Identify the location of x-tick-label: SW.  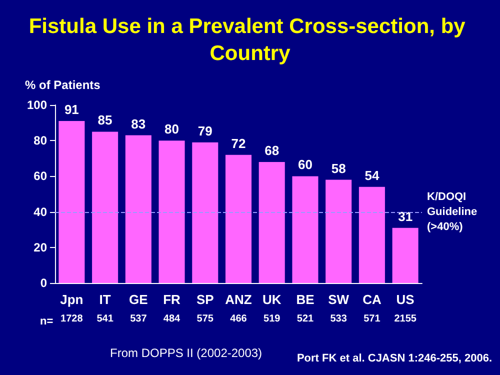
(339, 299).